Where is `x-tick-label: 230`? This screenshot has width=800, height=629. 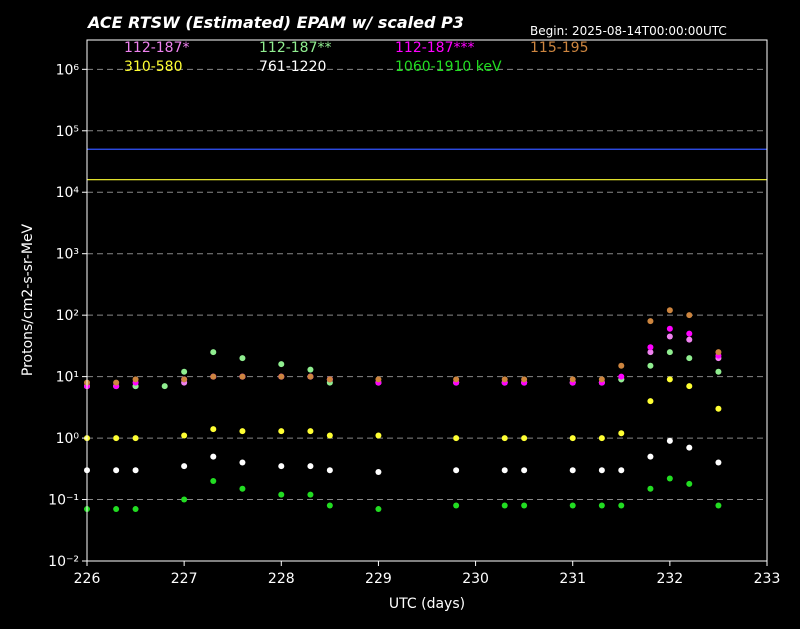 x-tick-label: 230 is located at coordinates (475, 579).